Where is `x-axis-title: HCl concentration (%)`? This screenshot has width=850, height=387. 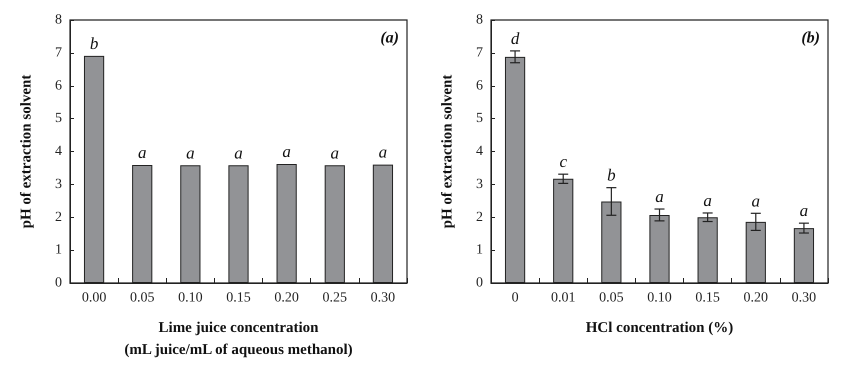
x-axis-title: HCl concentration (%) is located at coordinates (660, 328).